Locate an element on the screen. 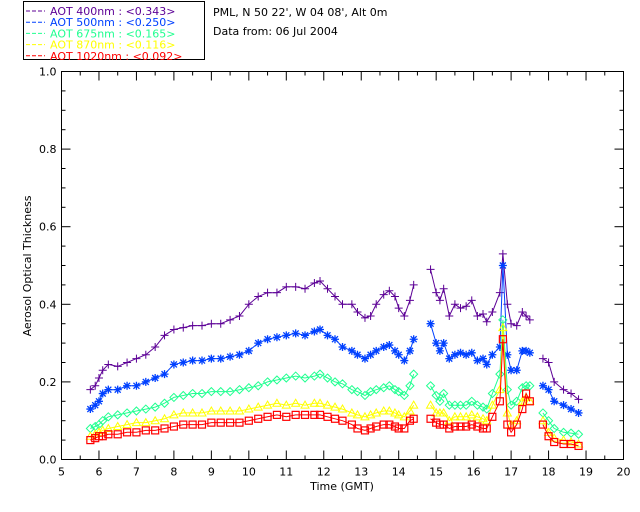 The image size is (640, 512). legend-entry: AOT 870nm : <0.116> is located at coordinates (113, 45).